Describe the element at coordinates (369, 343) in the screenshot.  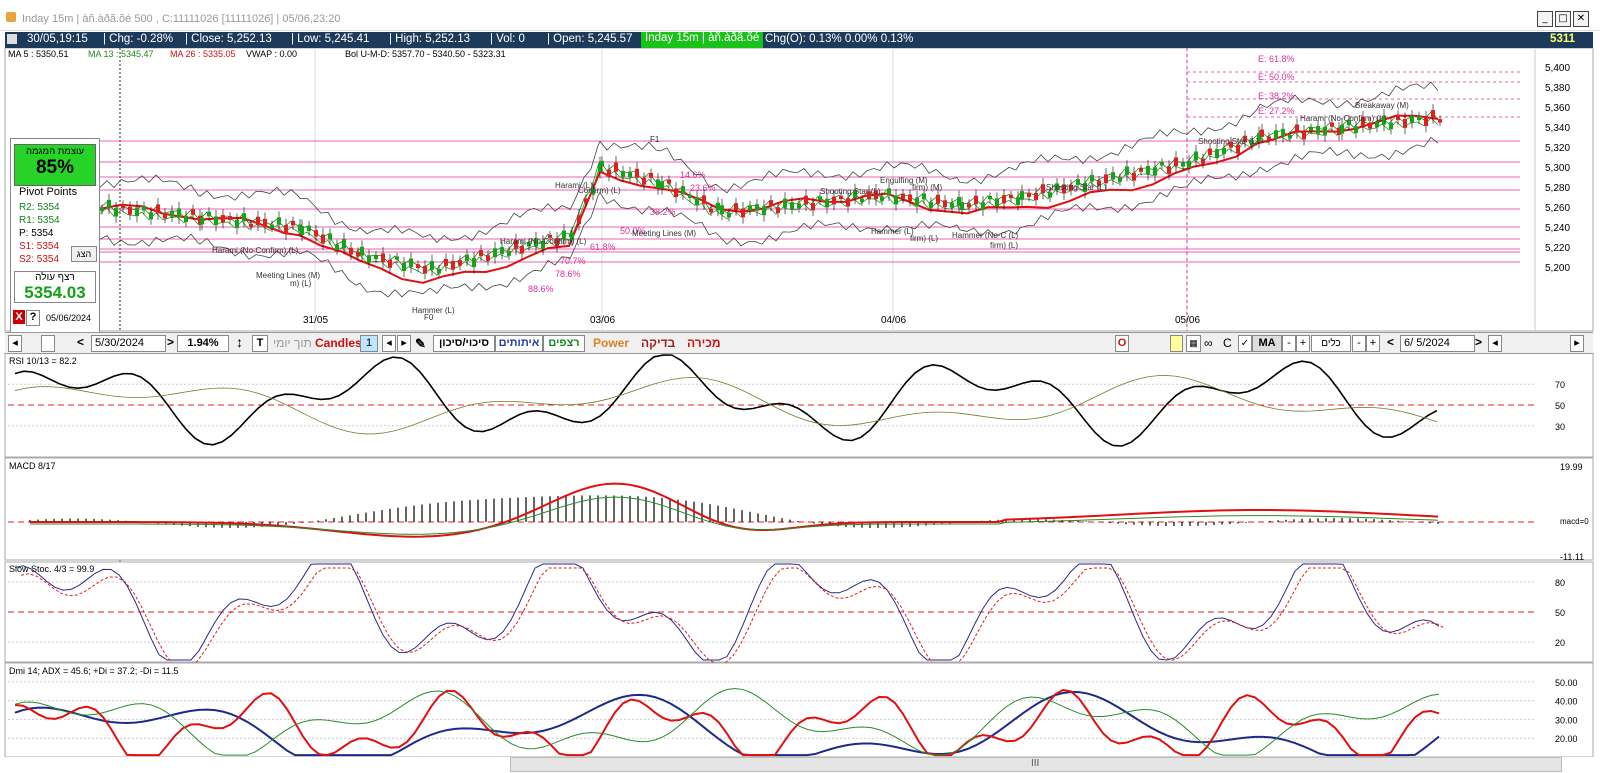
I see `candles-count: 1` at that location.